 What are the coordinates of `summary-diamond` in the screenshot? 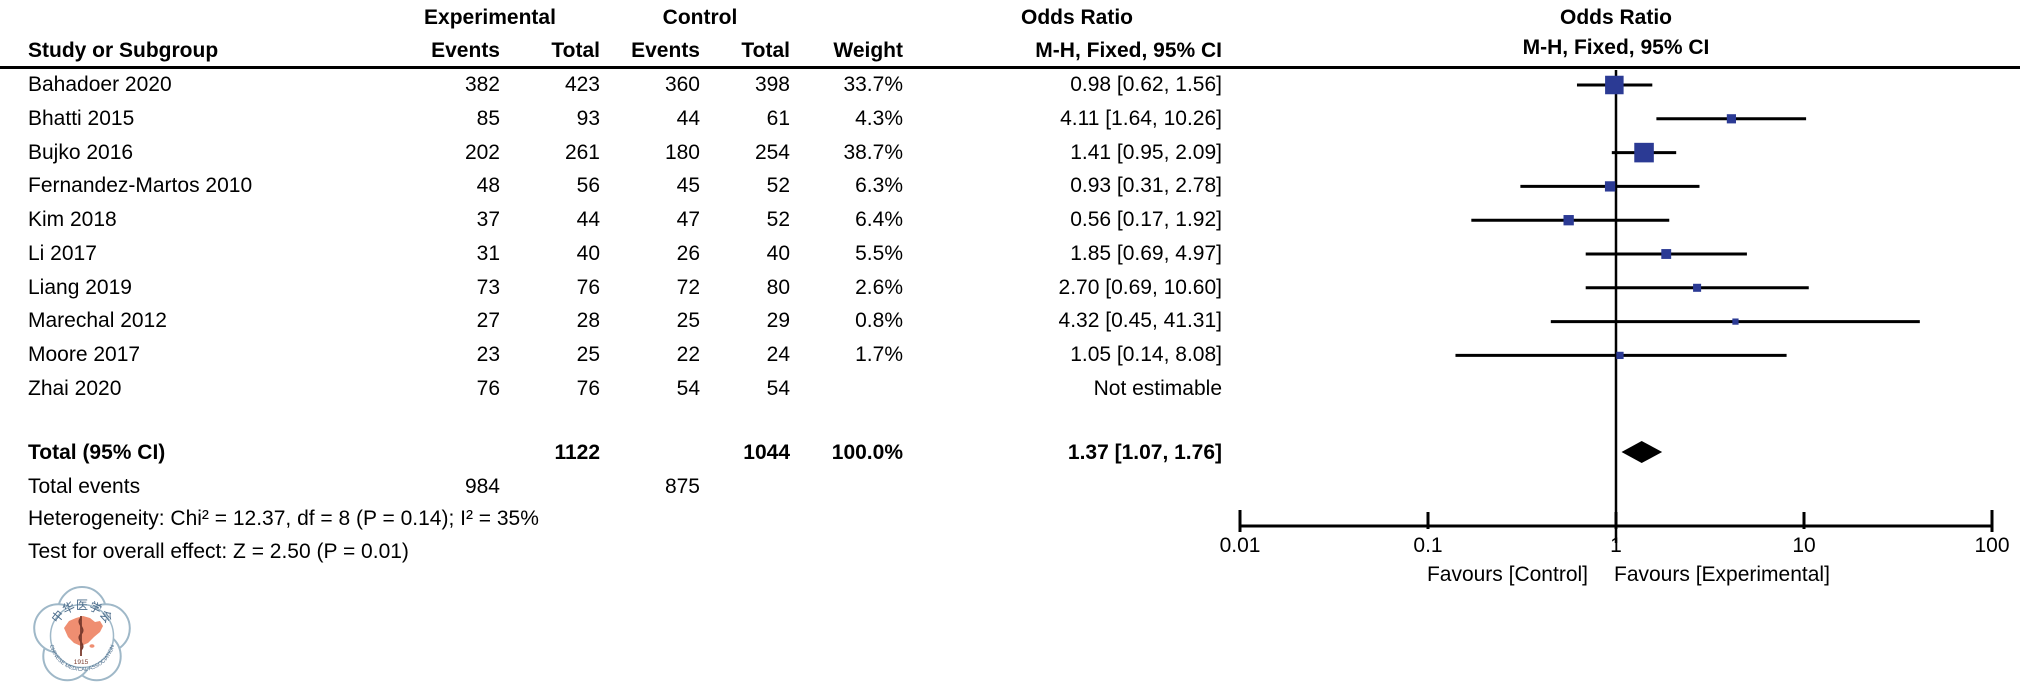 It's located at (1642, 452).